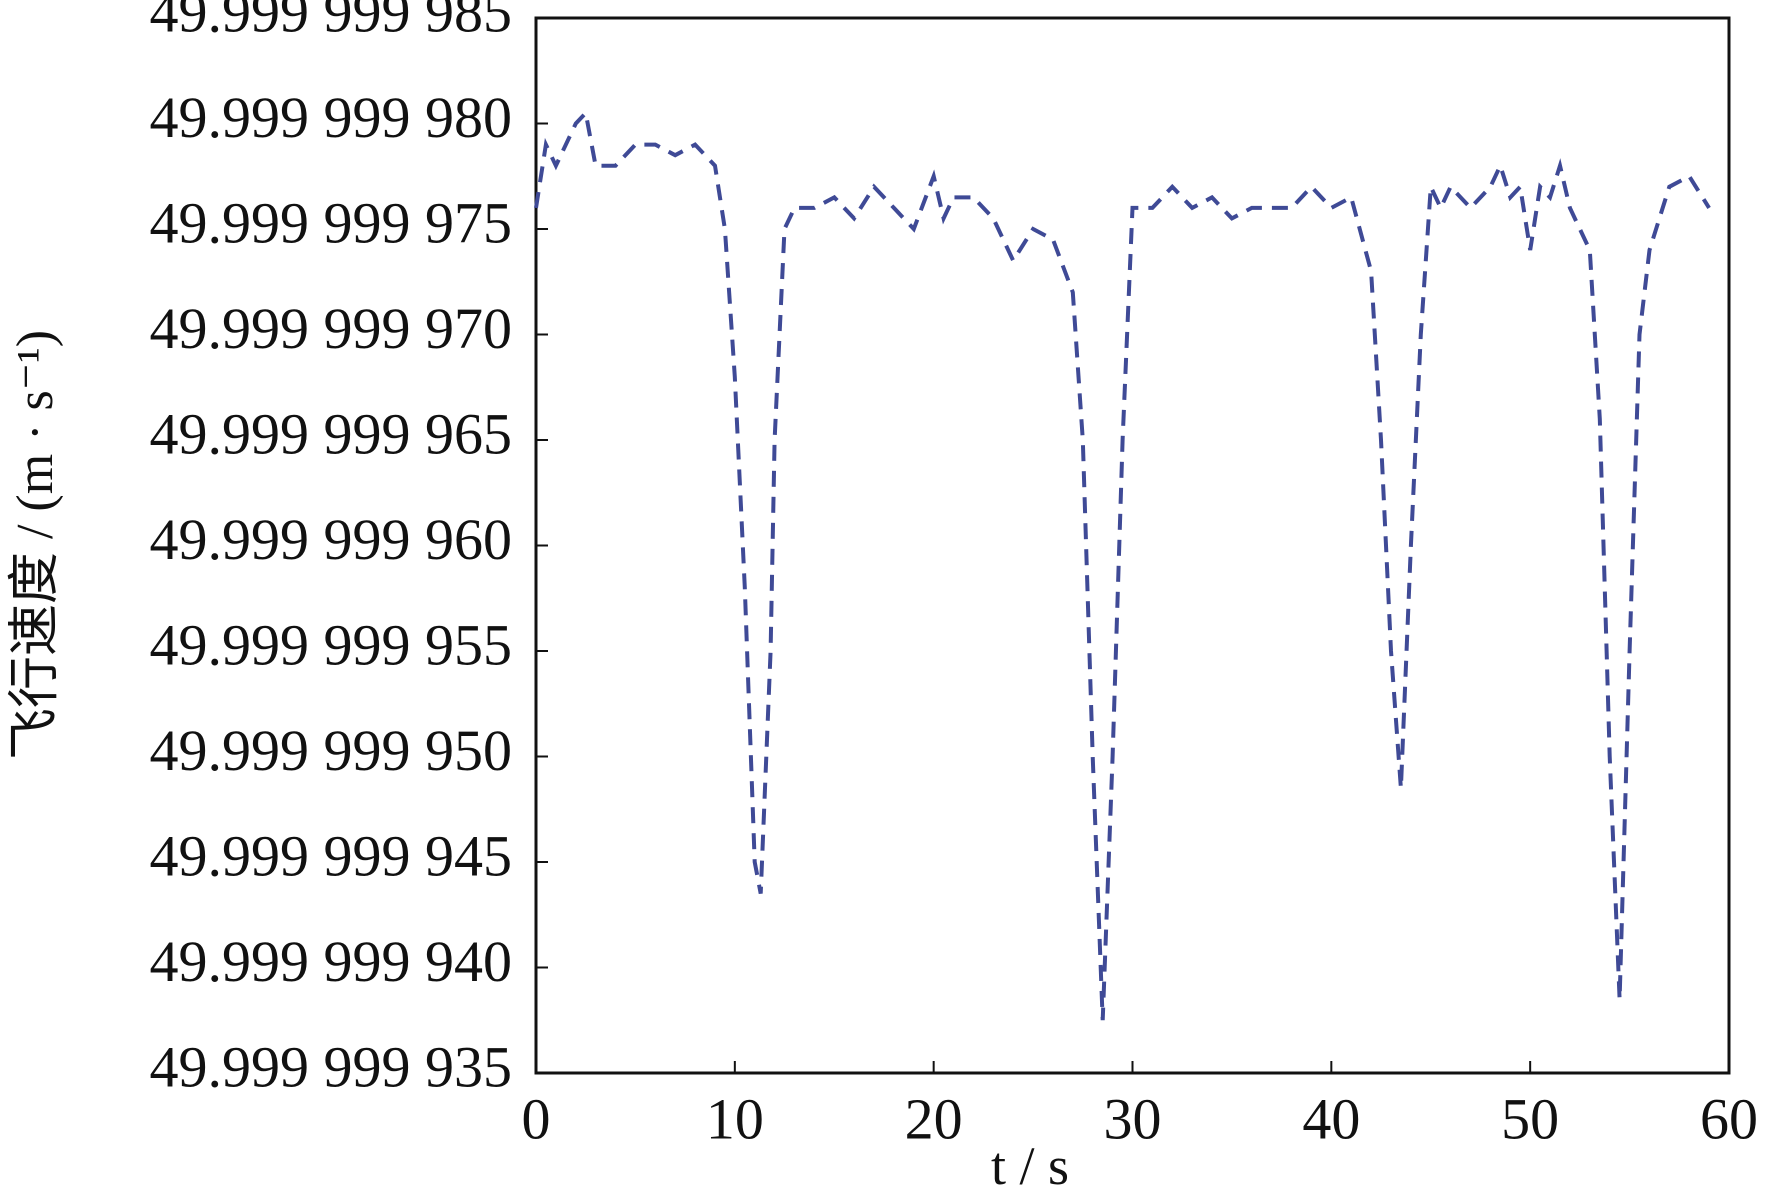 Image resolution: width=1765 pixels, height=1203 pixels. I want to click on x-tick-label: 0, so click(536, 1118).